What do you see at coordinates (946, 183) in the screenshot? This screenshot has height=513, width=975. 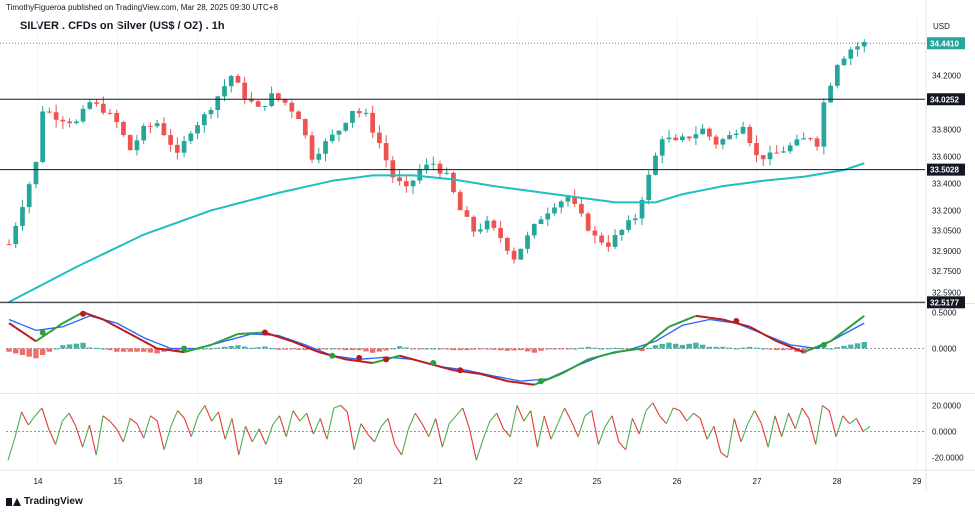 I see `price-tick-label: 33.4000` at bounding box center [946, 183].